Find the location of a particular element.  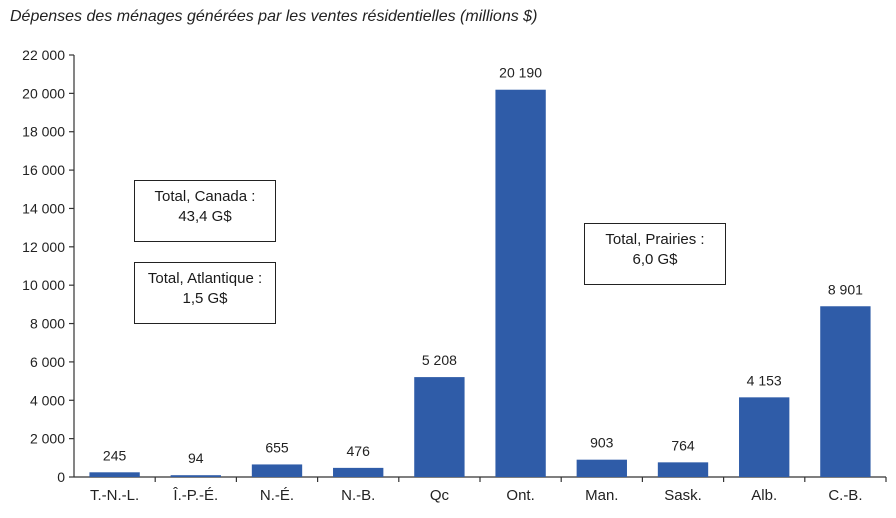

y-tick-label: 18 000 is located at coordinates (43, 132).